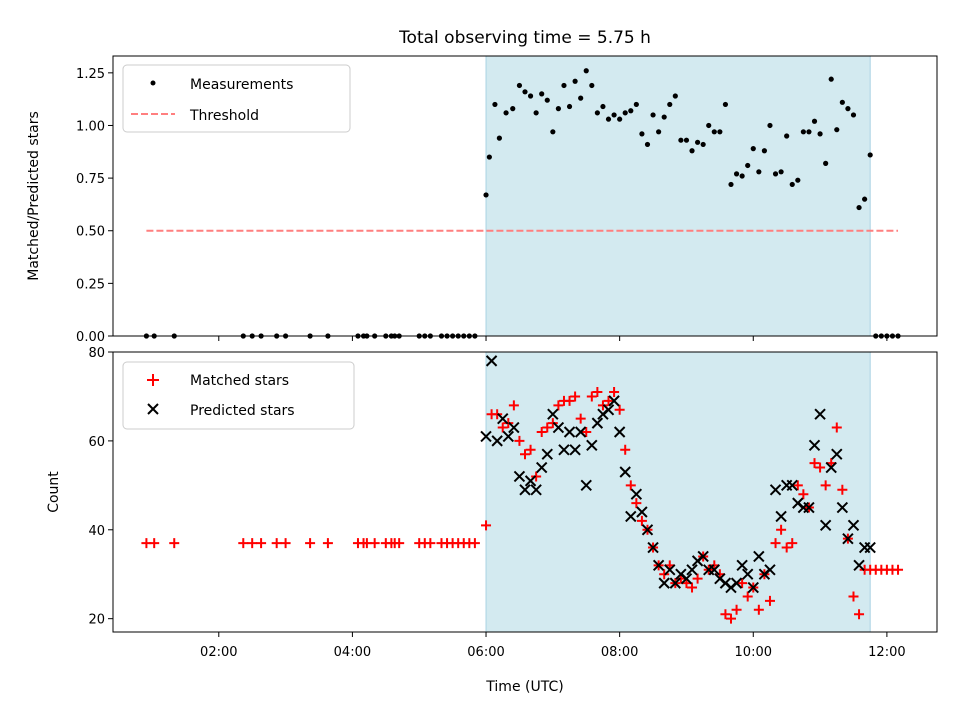 The width and height of the screenshot is (960, 720). Describe the element at coordinates (619, 652) in the screenshot. I see `x-tick-label: 08:00` at that location.